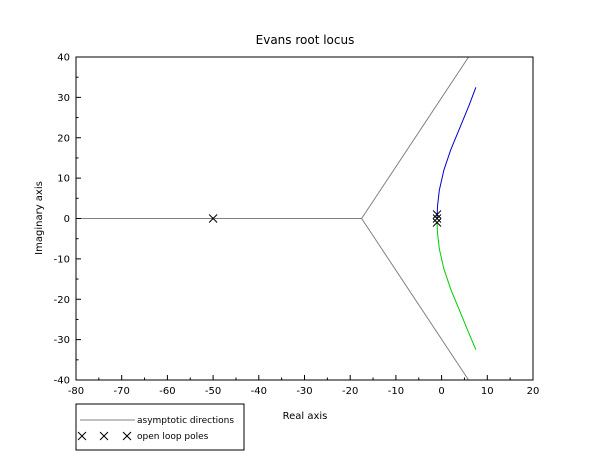 Image resolution: width=610 pixels, height=460 pixels. I want to click on x-tick-label: -70, so click(122, 391).